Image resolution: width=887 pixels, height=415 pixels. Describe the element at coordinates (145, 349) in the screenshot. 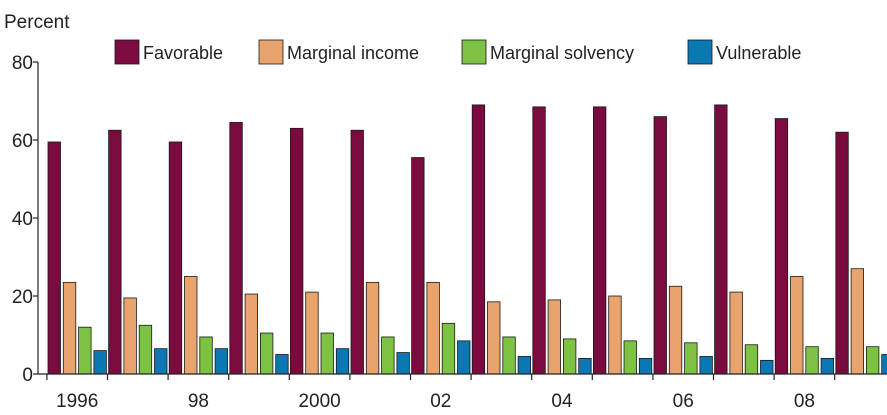

I see `bar-marginal-solvency-1997` at that location.